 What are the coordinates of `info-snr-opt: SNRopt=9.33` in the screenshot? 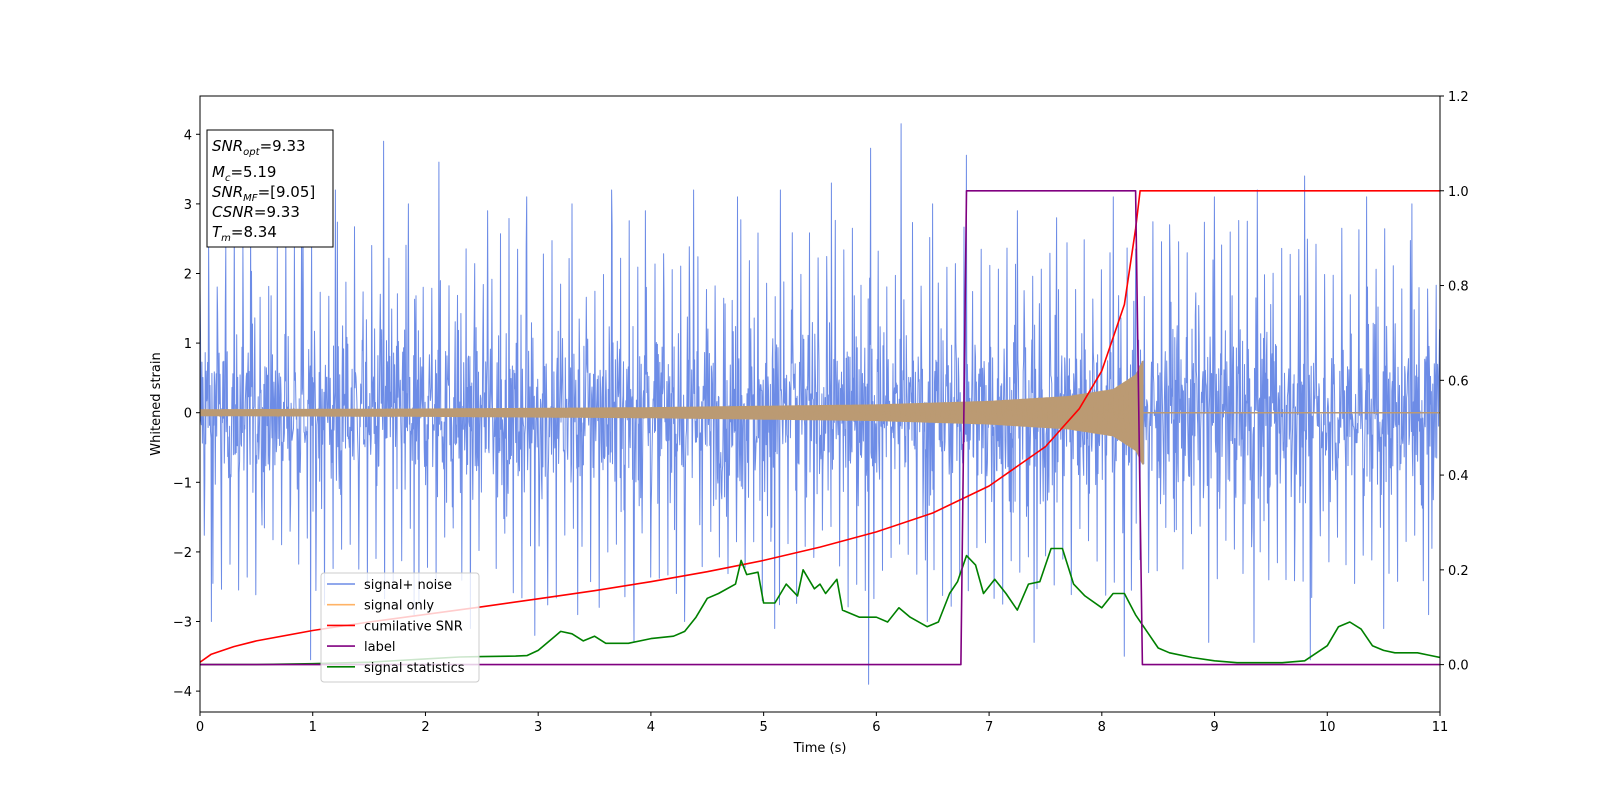 It's located at (259, 147).